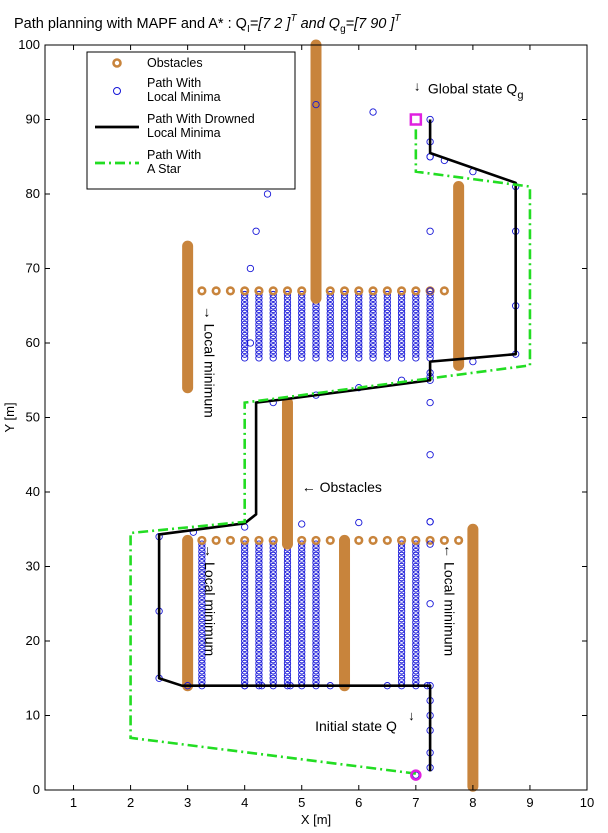 The height and width of the screenshot is (833, 608). What do you see at coordinates (334, 24) in the screenshot?
I see `title-qg: Q` at bounding box center [334, 24].